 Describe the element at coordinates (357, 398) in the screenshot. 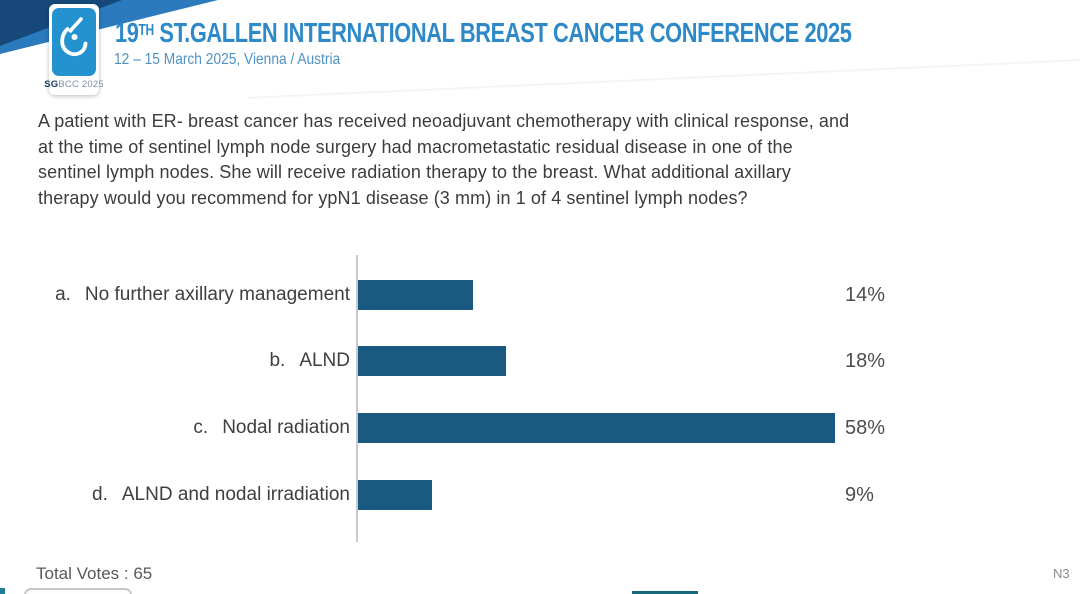

I see `chart-axis` at that location.